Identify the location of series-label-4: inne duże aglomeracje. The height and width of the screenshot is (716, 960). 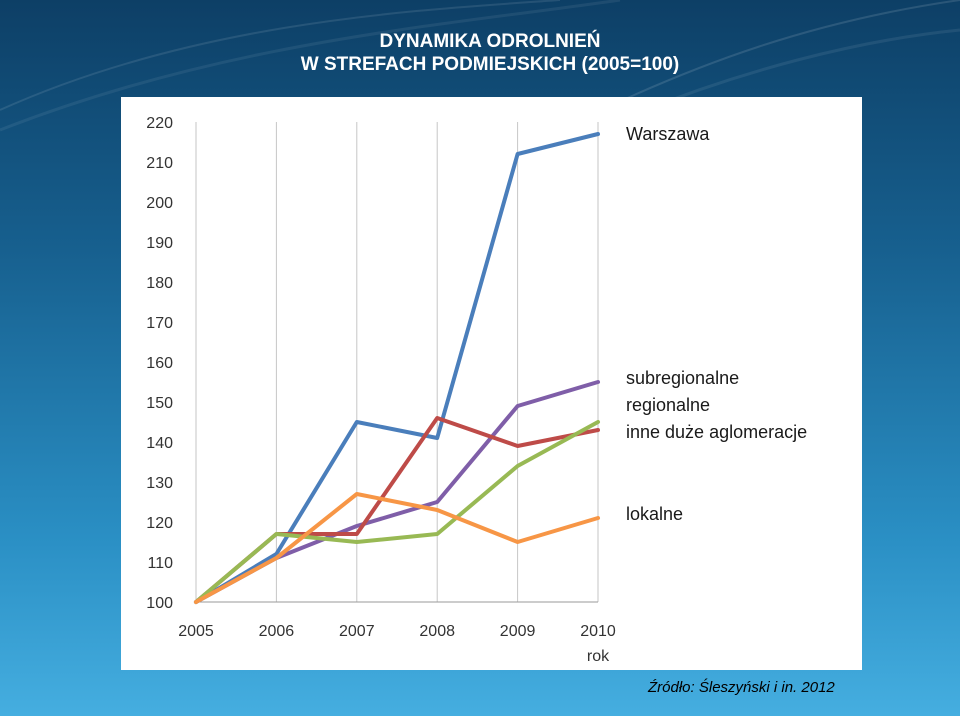
(716, 432).